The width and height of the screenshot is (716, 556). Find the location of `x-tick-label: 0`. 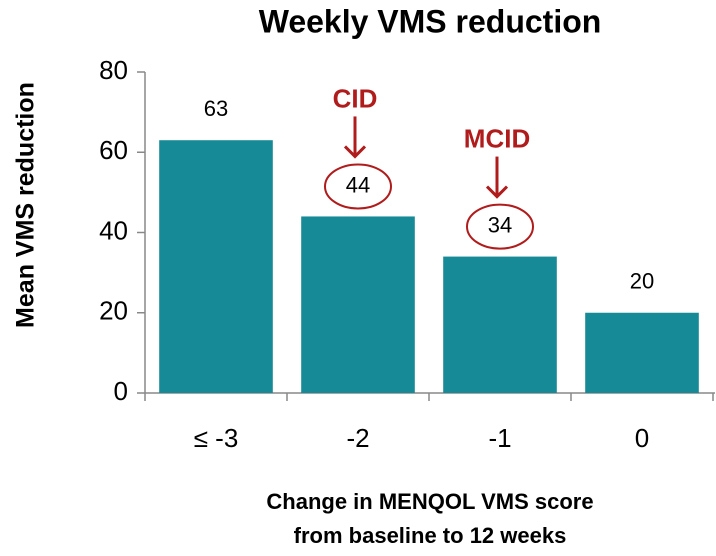

x-tick-label: 0 is located at coordinates (642, 438).